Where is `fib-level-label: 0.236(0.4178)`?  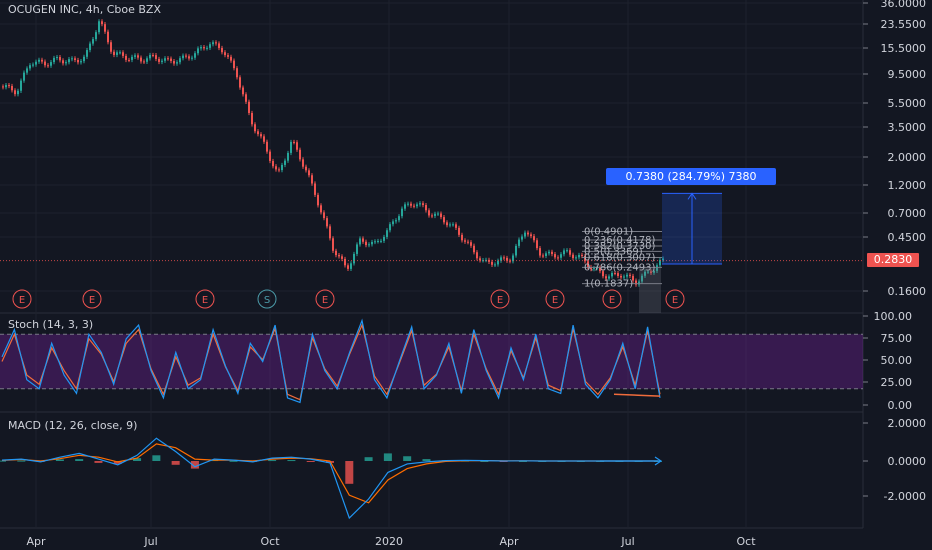
fib-level-label: 0.236(0.4178) is located at coordinates (620, 240).